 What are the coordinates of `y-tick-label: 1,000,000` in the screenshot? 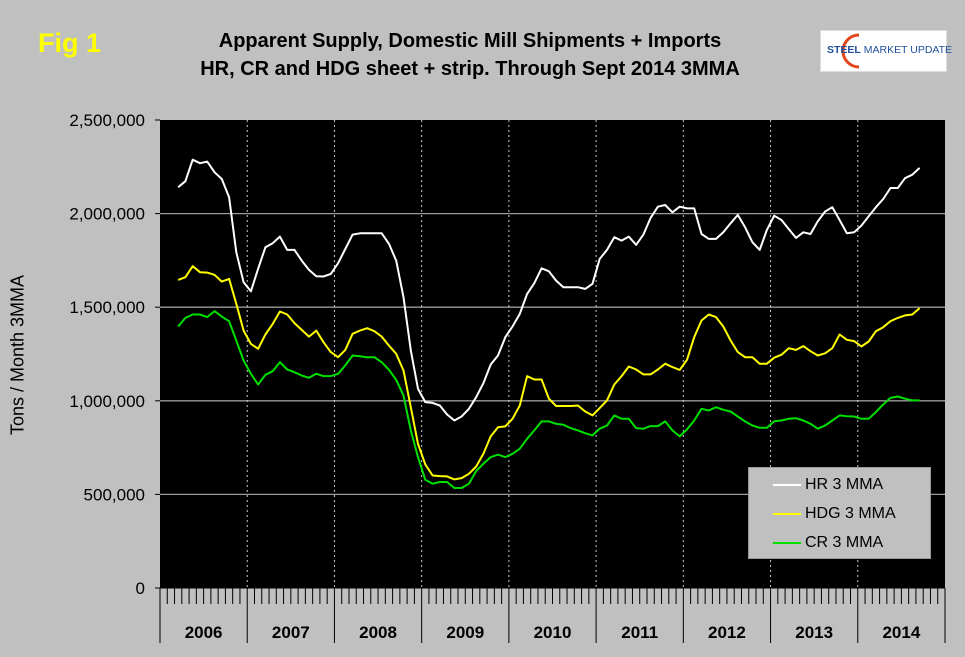 It's located at (107, 401).